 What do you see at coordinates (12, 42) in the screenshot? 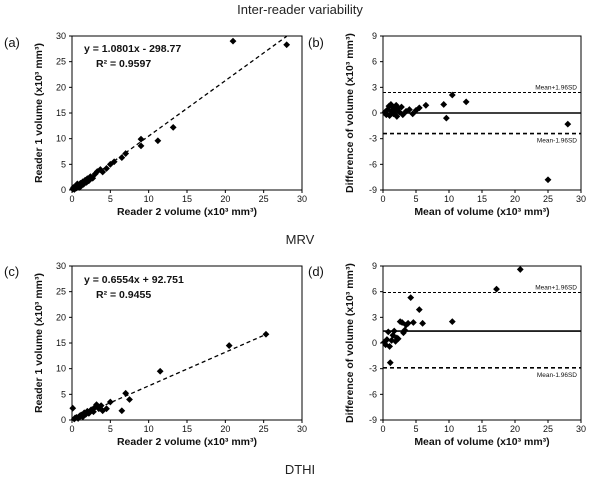
I see `panel-label: (a)` at bounding box center [12, 42].